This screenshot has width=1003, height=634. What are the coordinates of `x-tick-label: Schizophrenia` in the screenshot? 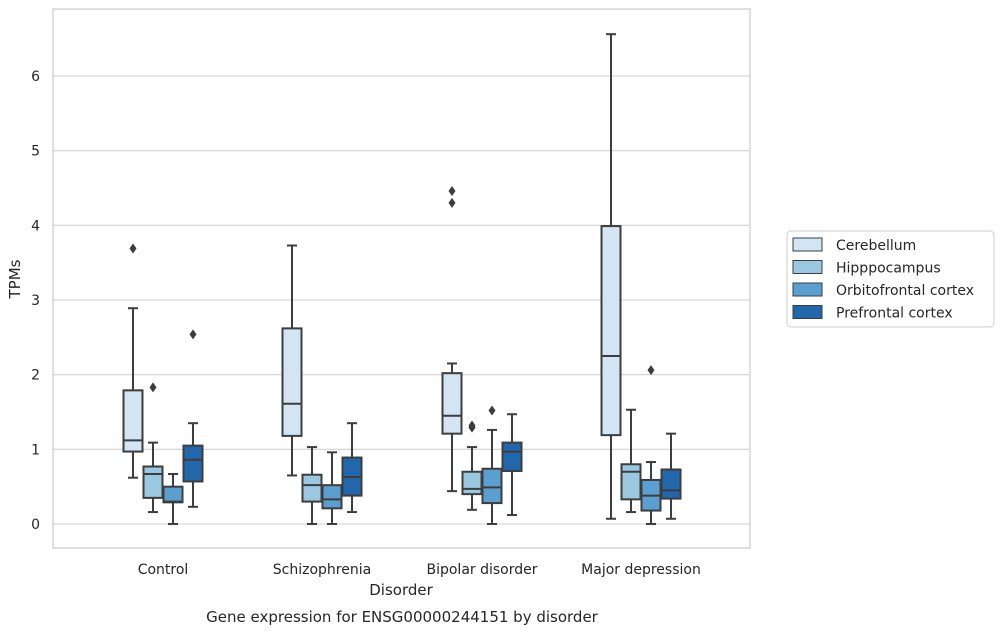 It's located at (322, 570).